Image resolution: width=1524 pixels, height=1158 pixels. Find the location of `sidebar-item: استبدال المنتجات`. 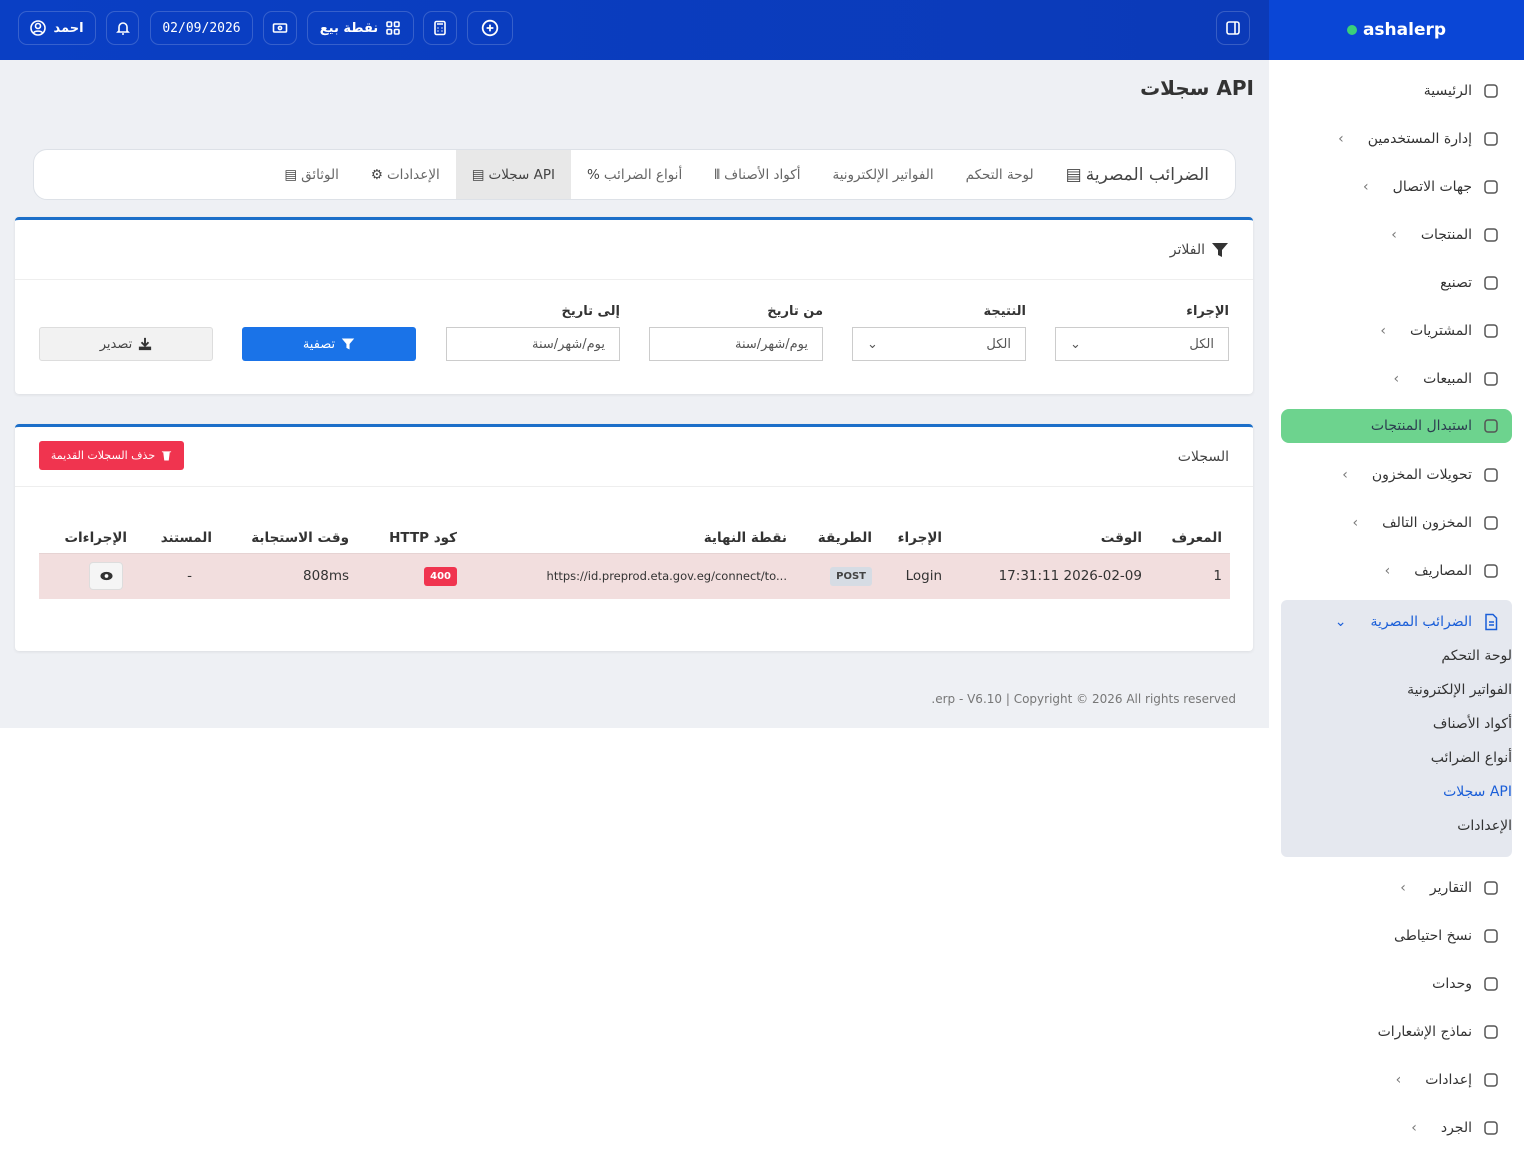

sidebar-item: استبدال المنتجات is located at coordinates (1396, 426).